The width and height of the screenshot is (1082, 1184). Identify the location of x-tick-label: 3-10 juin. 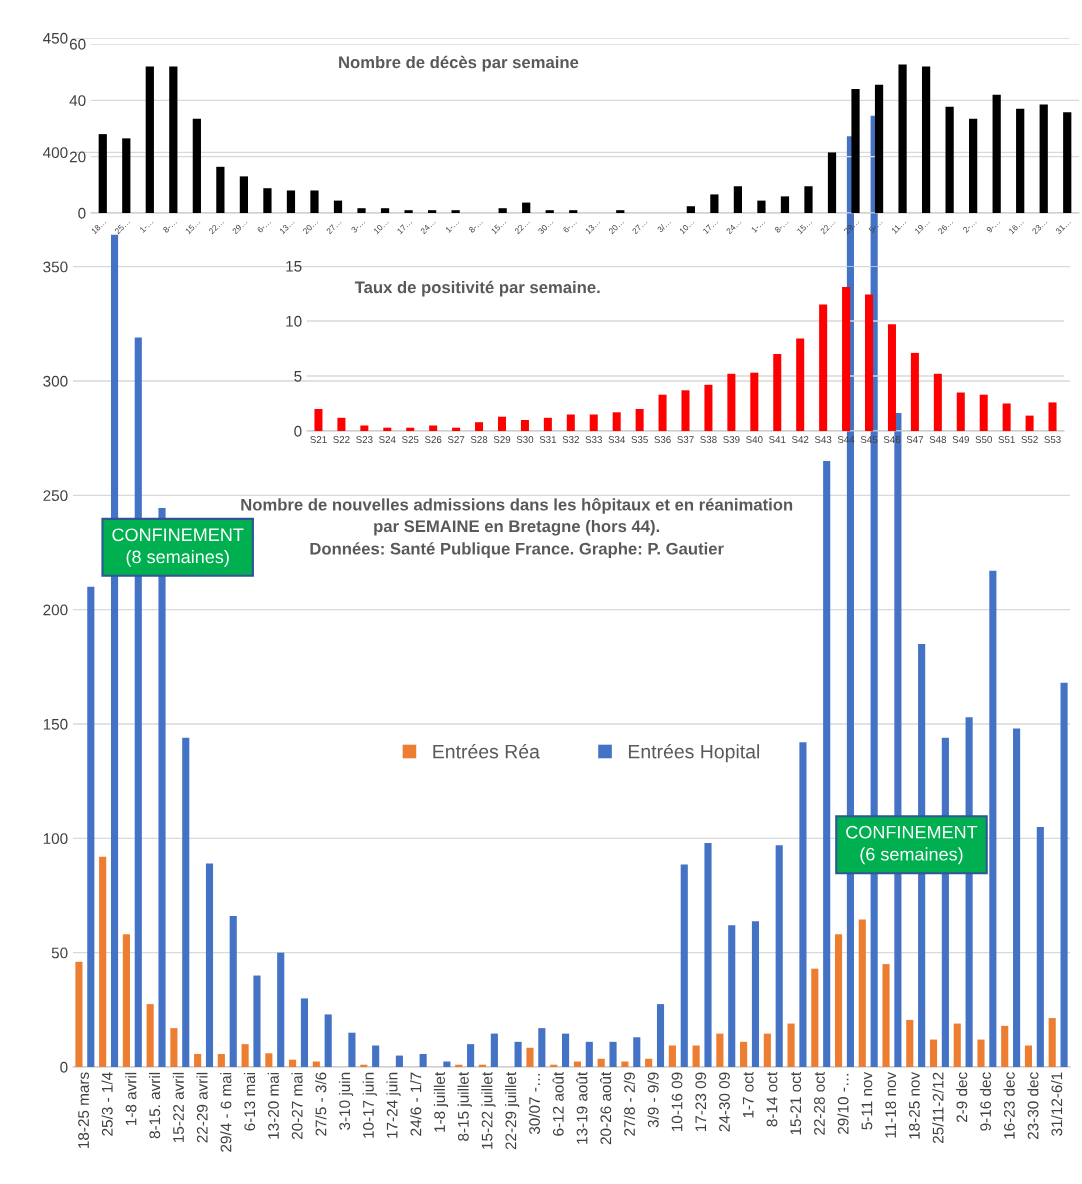
(346, 1101).